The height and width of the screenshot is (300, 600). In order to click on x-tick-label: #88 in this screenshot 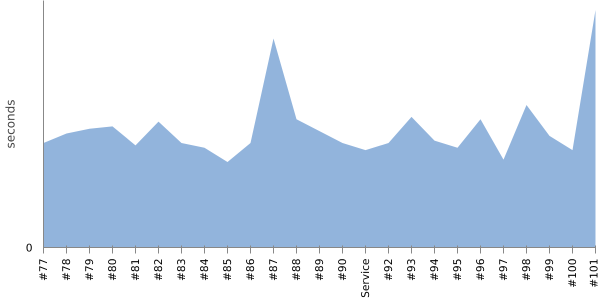, I will do `click(296, 269)`.